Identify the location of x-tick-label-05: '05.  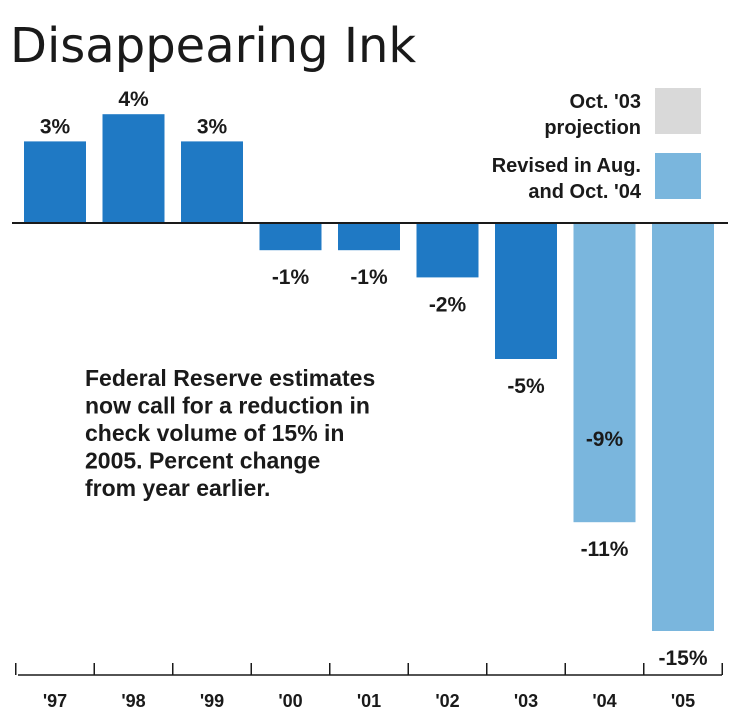
(683, 701).